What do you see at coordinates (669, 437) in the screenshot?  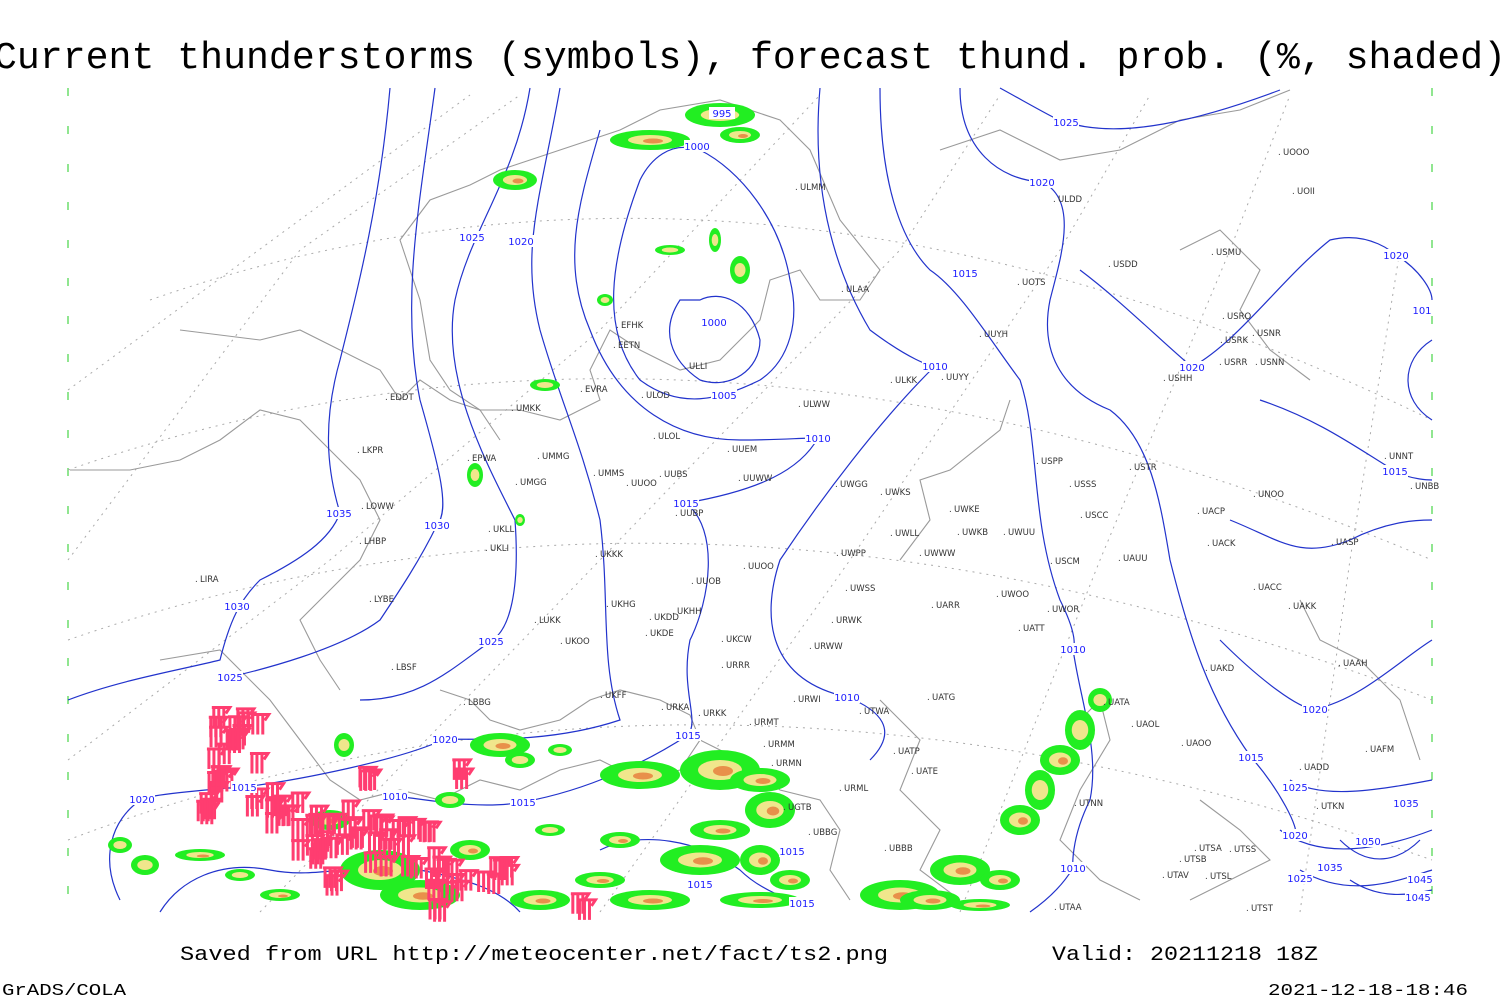 I see `station-label: ULOL` at bounding box center [669, 437].